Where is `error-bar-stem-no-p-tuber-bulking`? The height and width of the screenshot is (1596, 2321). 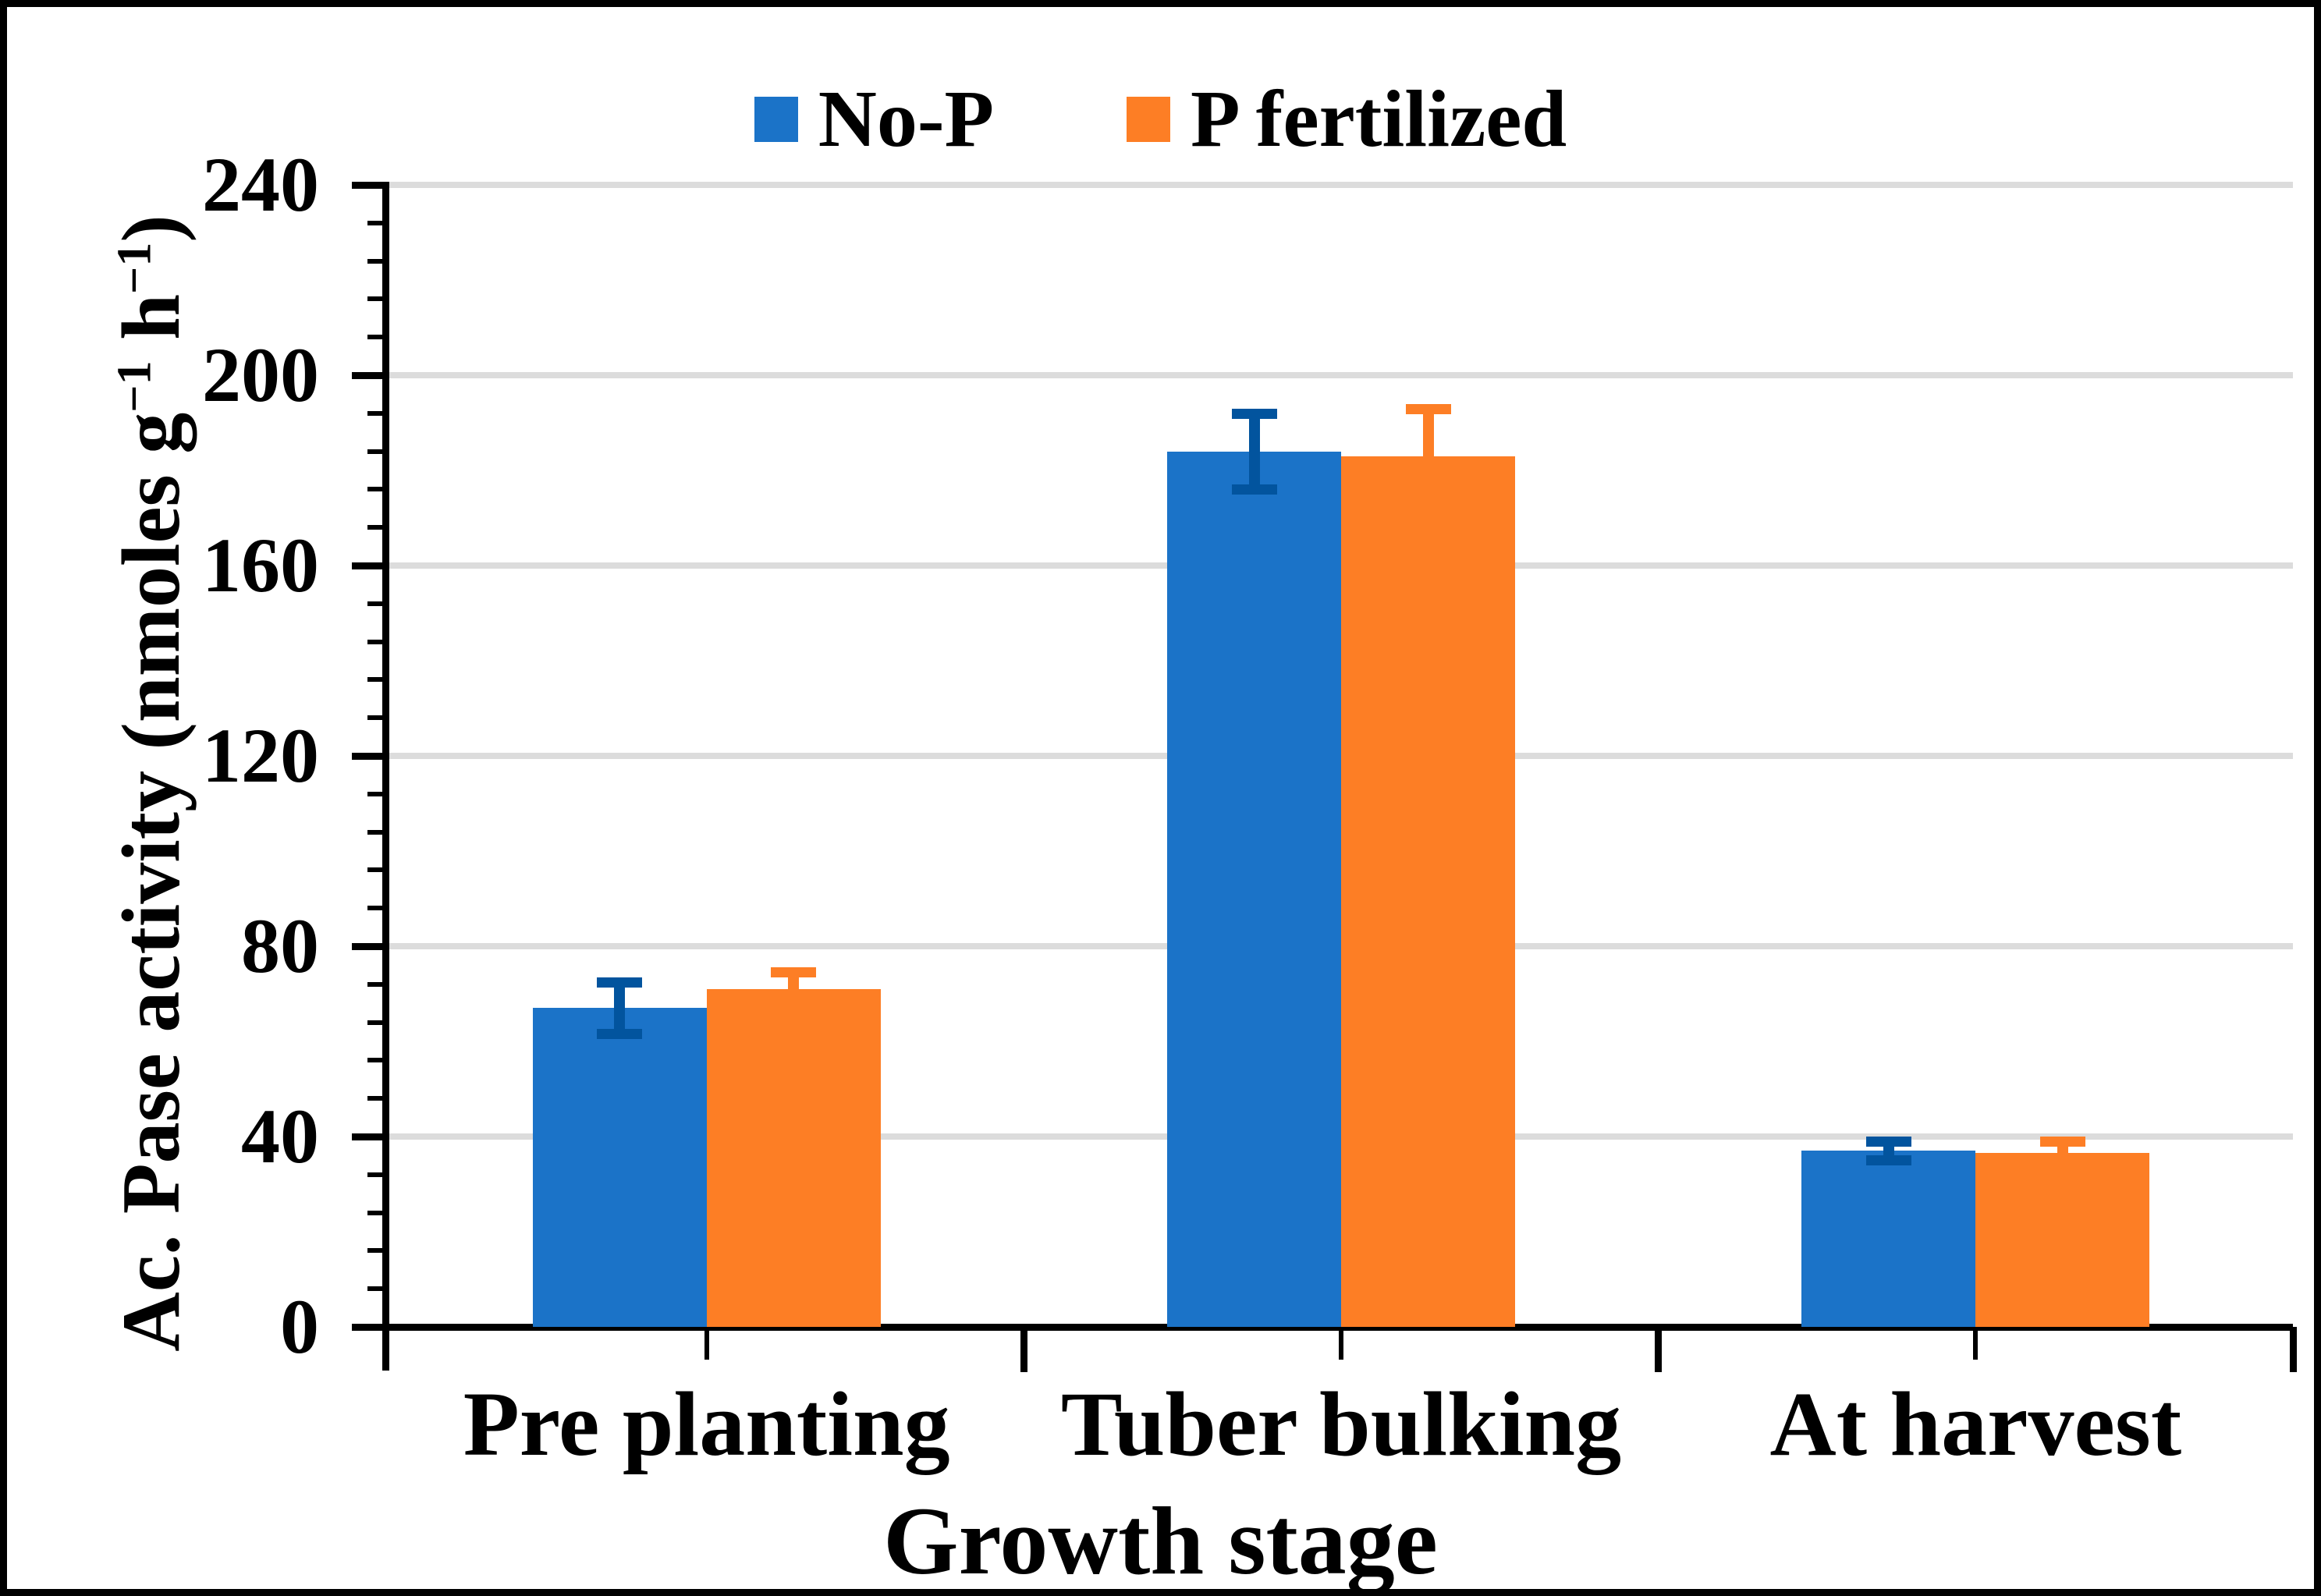 error-bar-stem-no-p-tuber-bulking is located at coordinates (1254, 451).